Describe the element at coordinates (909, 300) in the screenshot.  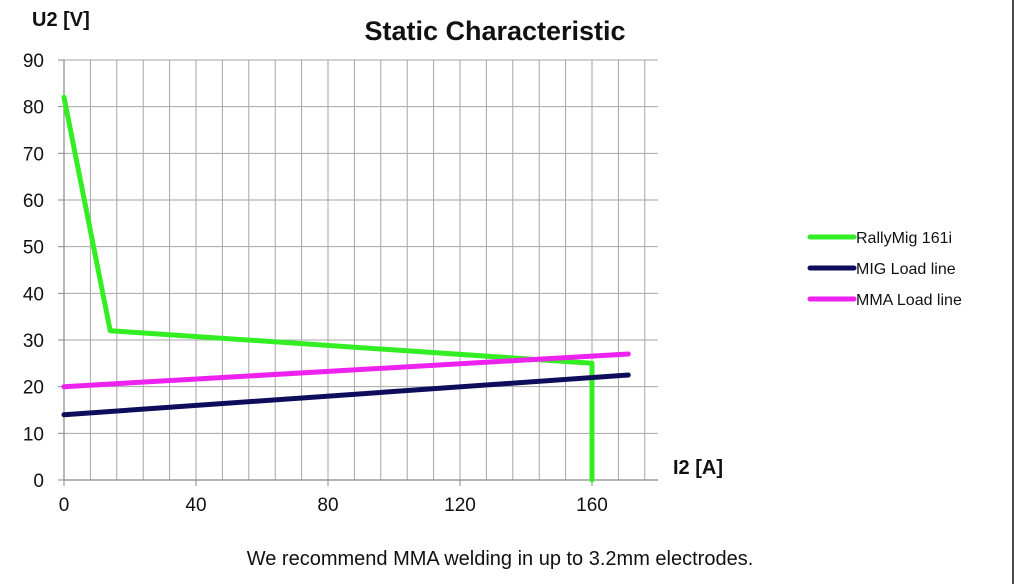
I see `legend-label: MMA Load line` at that location.